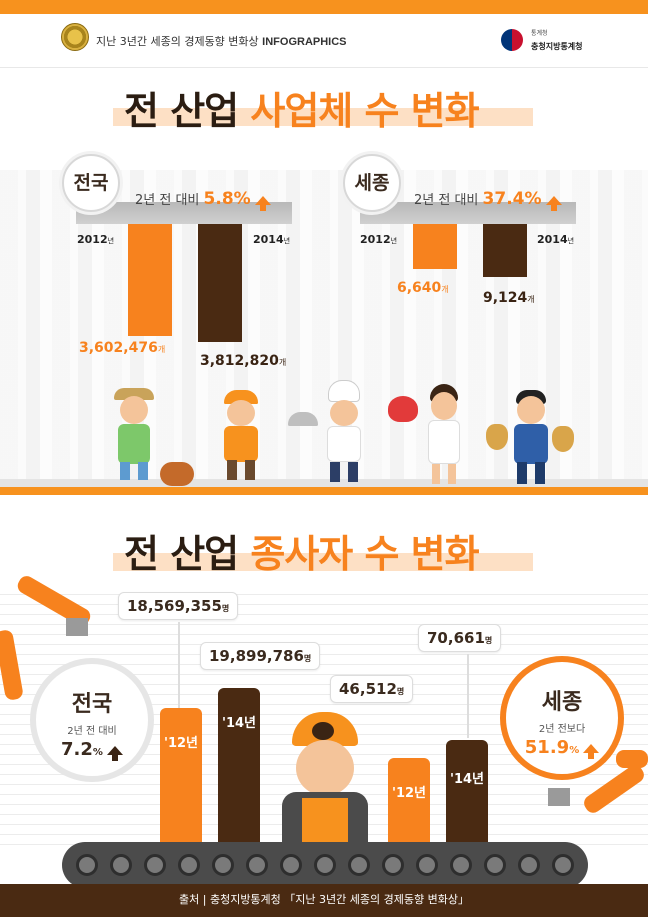 The image size is (648, 917). Describe the element at coordinates (467, 779) in the screenshot. I see `sejong-bar2-label: '14년` at that location.